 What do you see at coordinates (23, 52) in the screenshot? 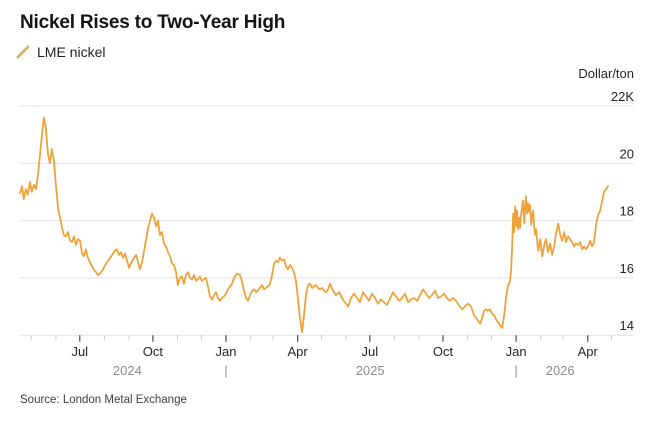
I see `legend-line-icon` at bounding box center [23, 52].